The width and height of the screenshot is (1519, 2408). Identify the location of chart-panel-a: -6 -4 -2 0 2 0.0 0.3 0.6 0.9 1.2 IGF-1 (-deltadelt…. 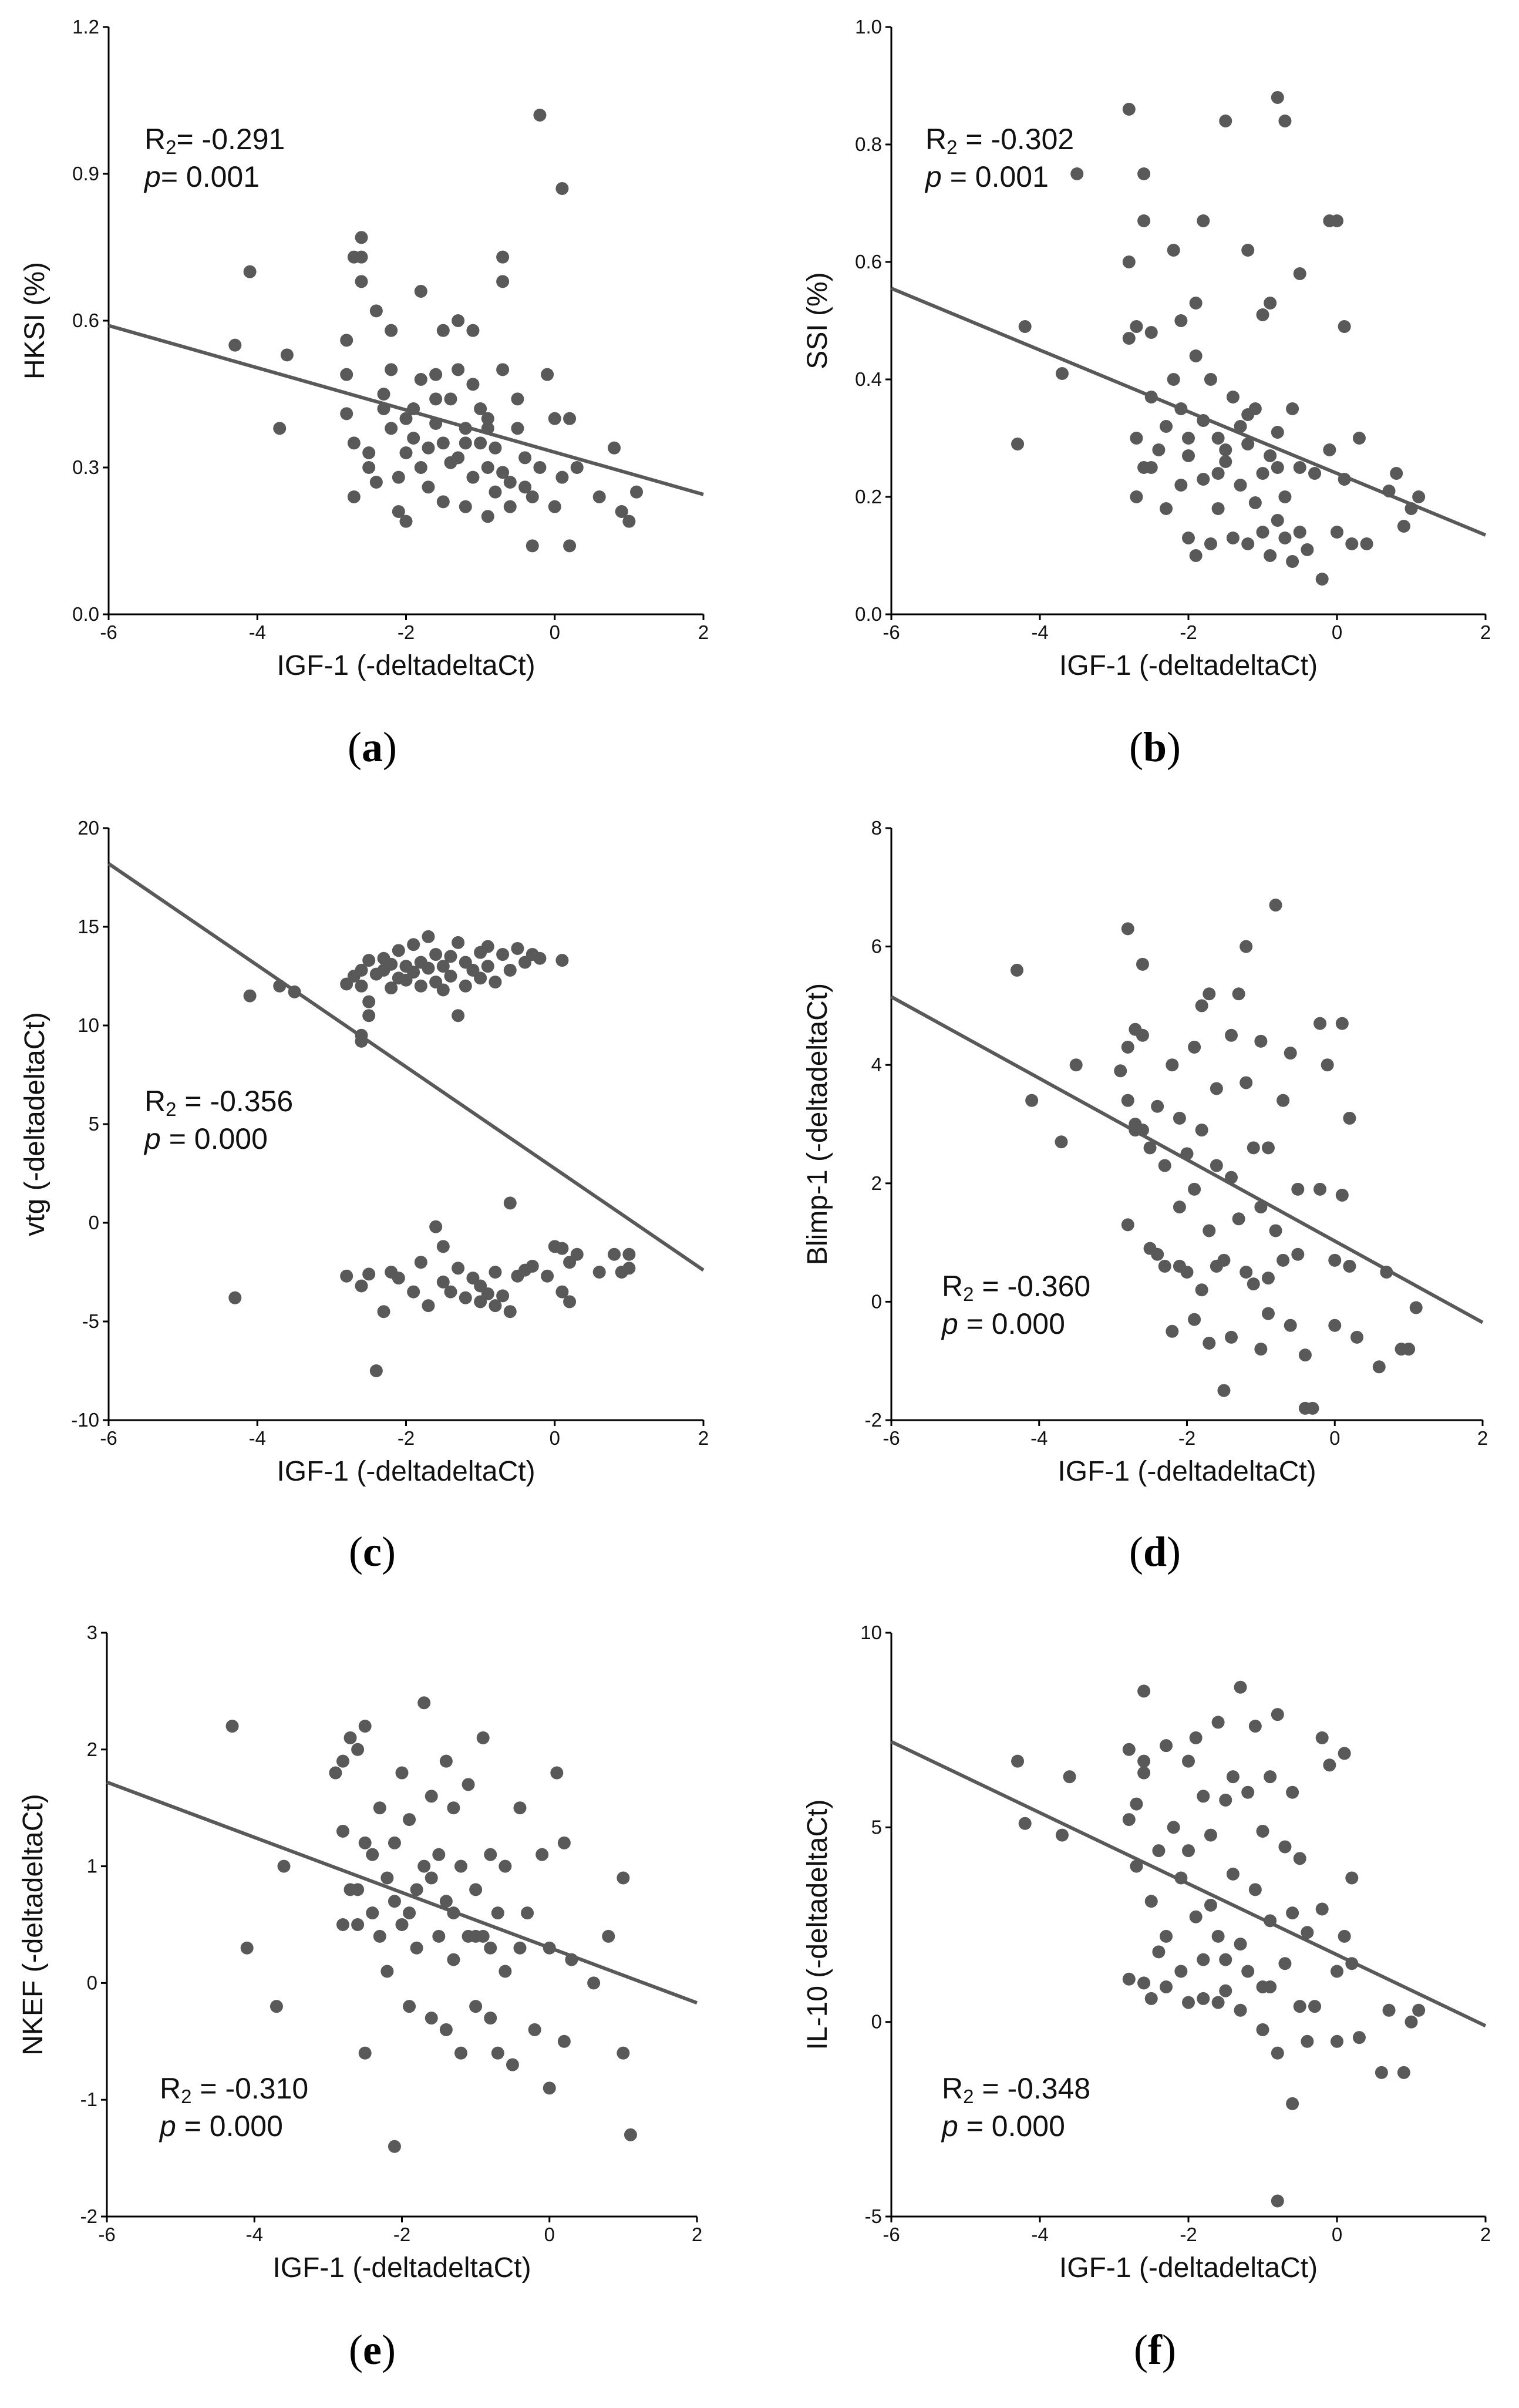
(364, 393).